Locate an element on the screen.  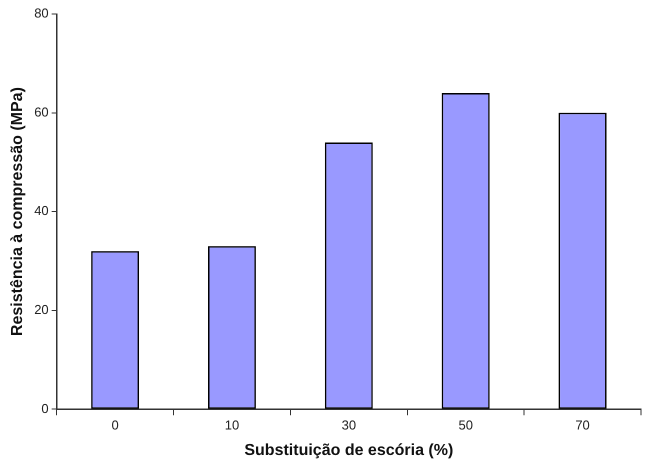
y-tick-label: 80 is located at coordinates (41, 13).